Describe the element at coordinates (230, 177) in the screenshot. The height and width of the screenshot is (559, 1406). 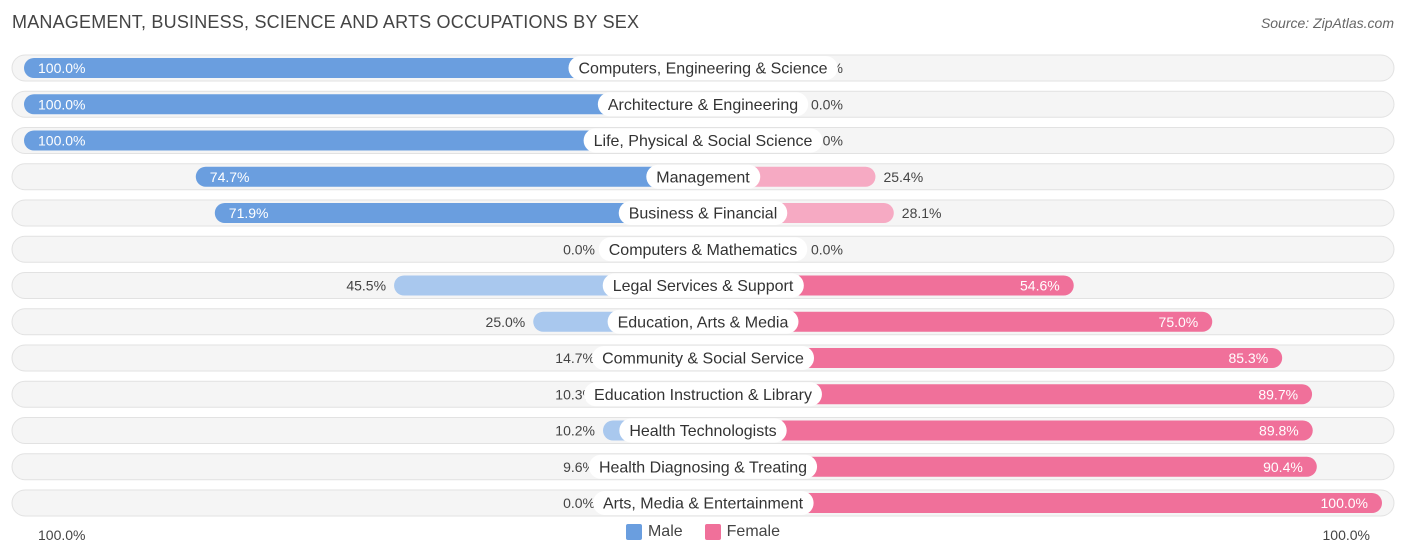
I see `male-value-label: 74.7%` at that location.